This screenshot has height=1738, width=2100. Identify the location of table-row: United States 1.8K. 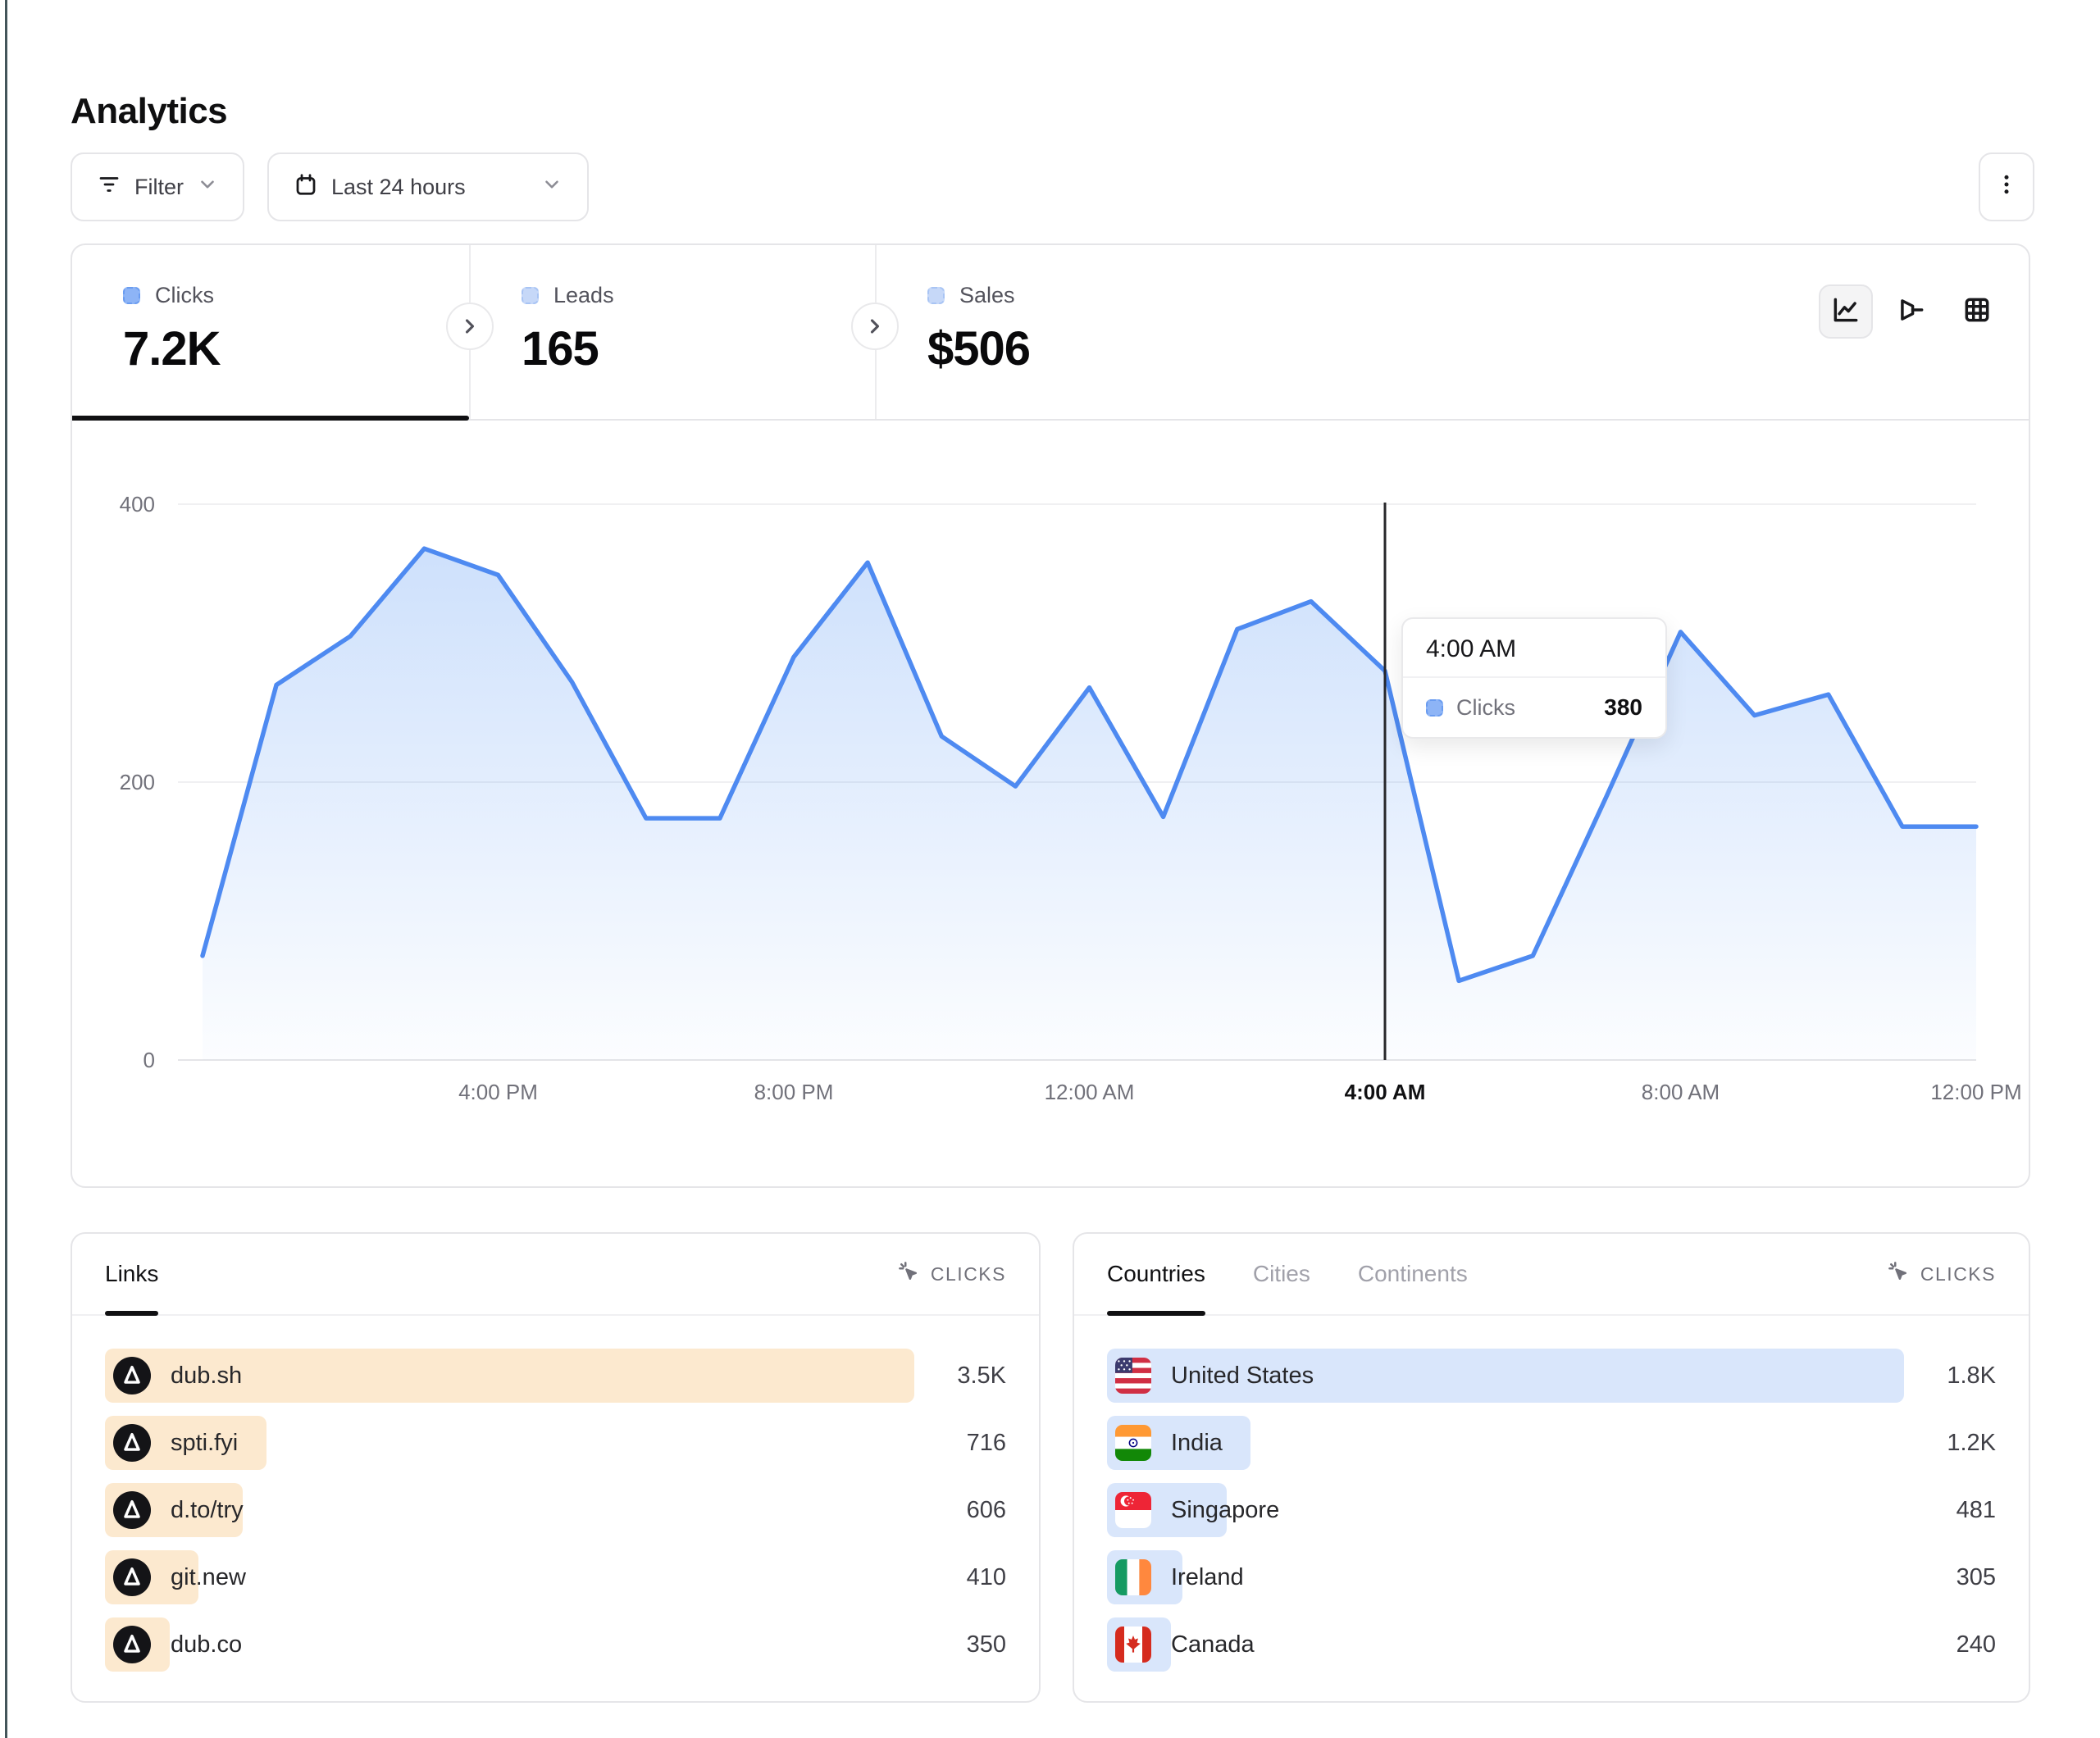
(1551, 1376).